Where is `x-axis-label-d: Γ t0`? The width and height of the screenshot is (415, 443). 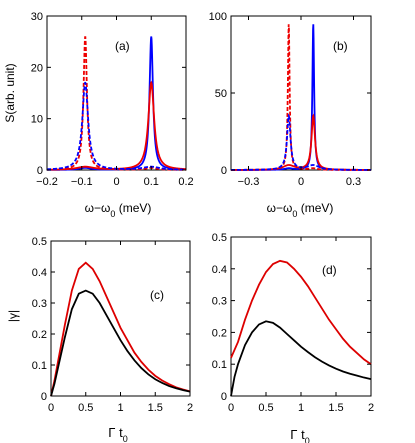 x-axis-label-d: Γ t0 is located at coordinates (299, 435).